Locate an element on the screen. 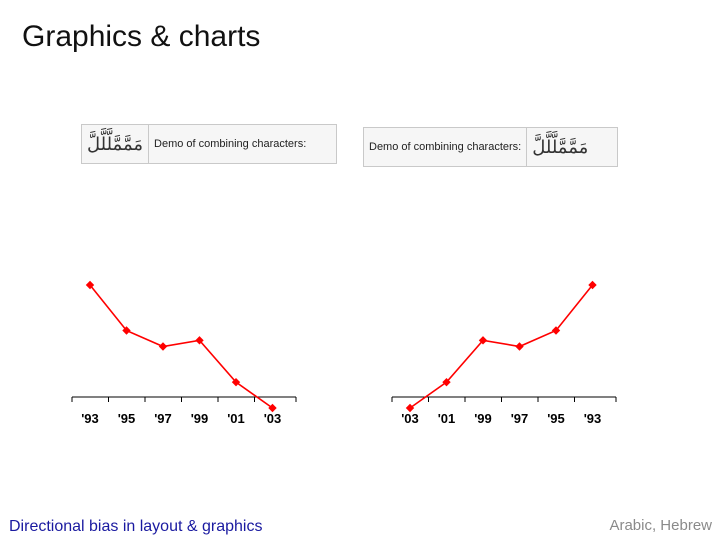  line-chart-rtl: '03 '01 '99 '97 '95 '93 is located at coordinates (504, 353).